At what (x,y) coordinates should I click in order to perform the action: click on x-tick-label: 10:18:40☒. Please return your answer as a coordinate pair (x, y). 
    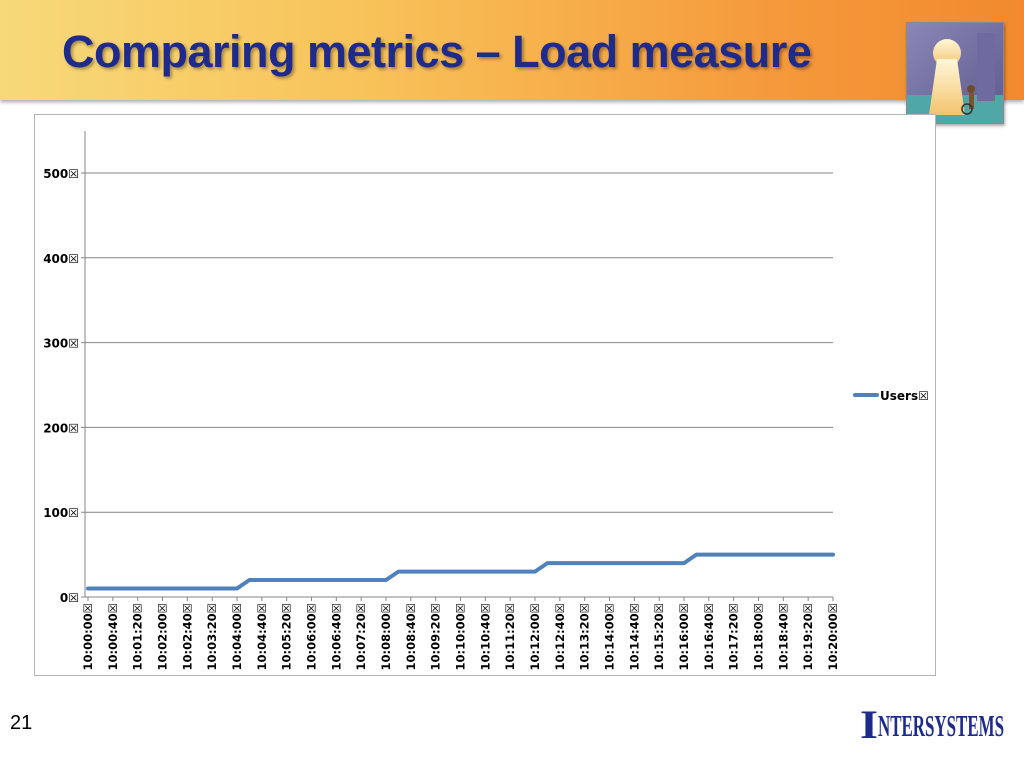
    Looking at the image, I should click on (783, 637).